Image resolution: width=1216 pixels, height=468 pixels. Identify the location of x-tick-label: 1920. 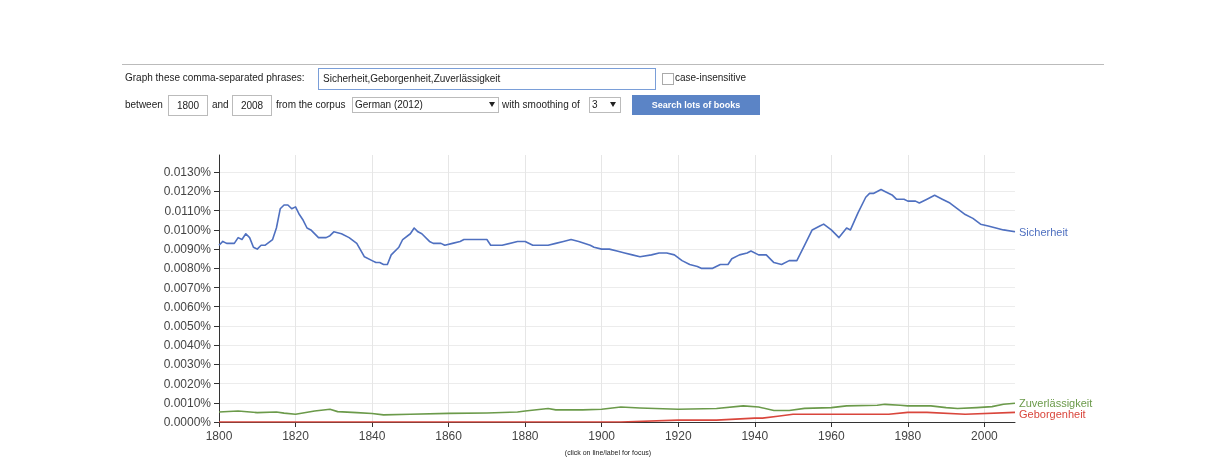
(678, 436).